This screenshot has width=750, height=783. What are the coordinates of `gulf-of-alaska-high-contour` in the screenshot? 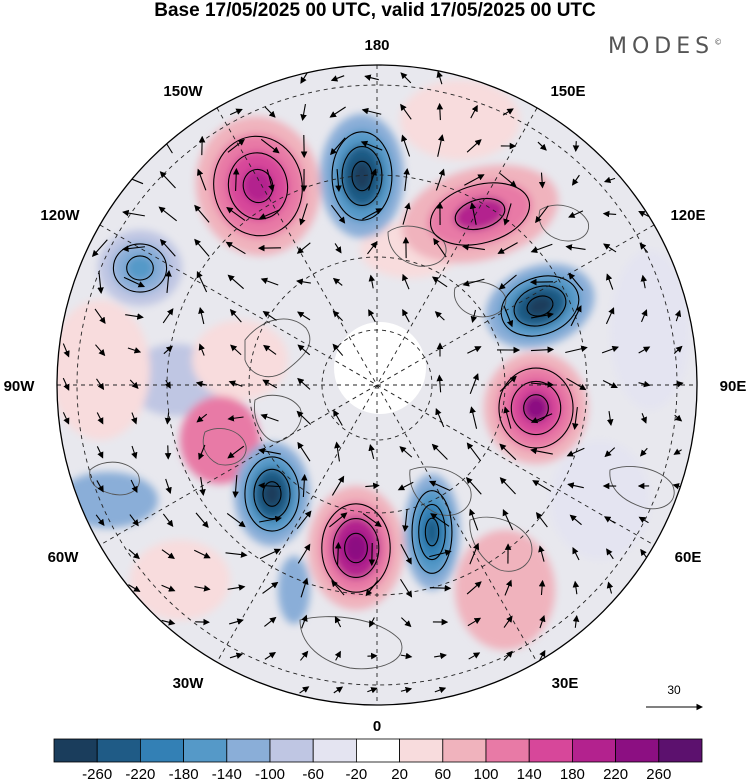 It's located at (258, 186).